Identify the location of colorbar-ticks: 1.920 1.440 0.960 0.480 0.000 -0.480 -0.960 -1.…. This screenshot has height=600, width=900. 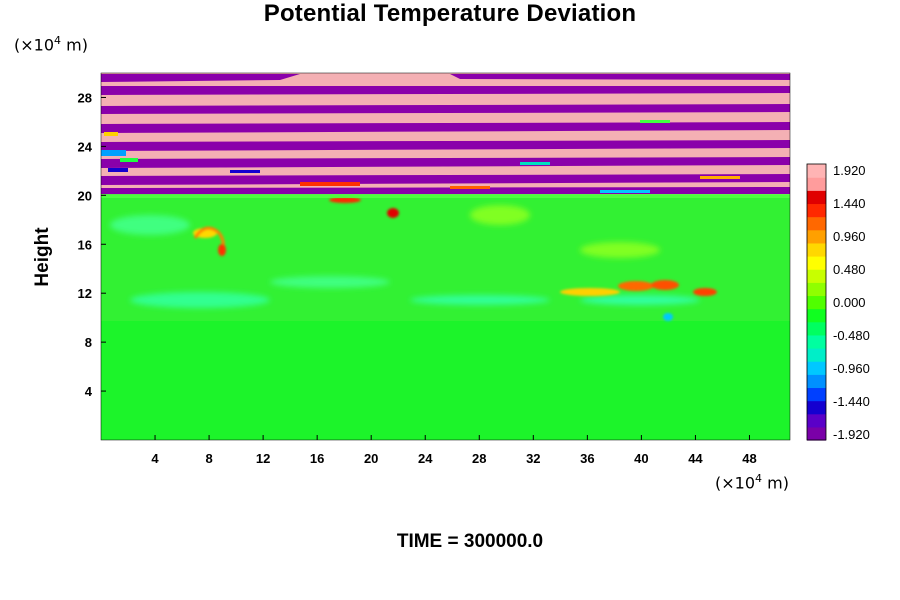
(851, 302).